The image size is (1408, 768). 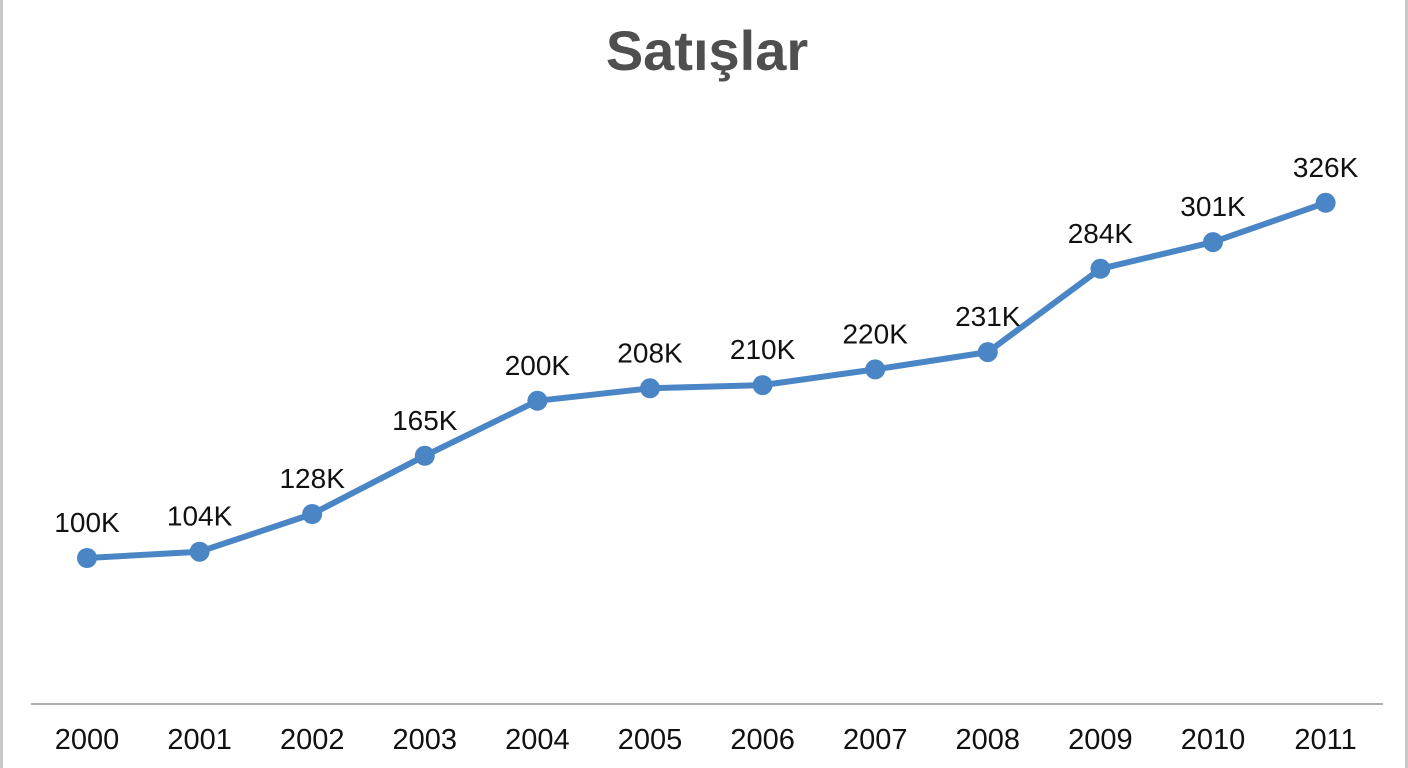 What do you see at coordinates (425, 420) in the screenshot?
I see `data-label-2003: 165K` at bounding box center [425, 420].